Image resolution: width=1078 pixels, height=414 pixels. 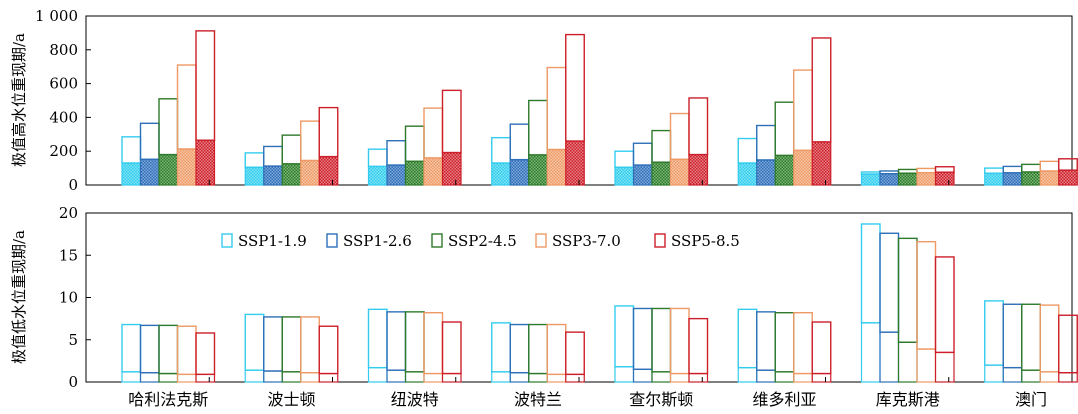 What do you see at coordinates (68, 298) in the screenshot?
I see `y-tick-label: 10` at bounding box center [68, 298].